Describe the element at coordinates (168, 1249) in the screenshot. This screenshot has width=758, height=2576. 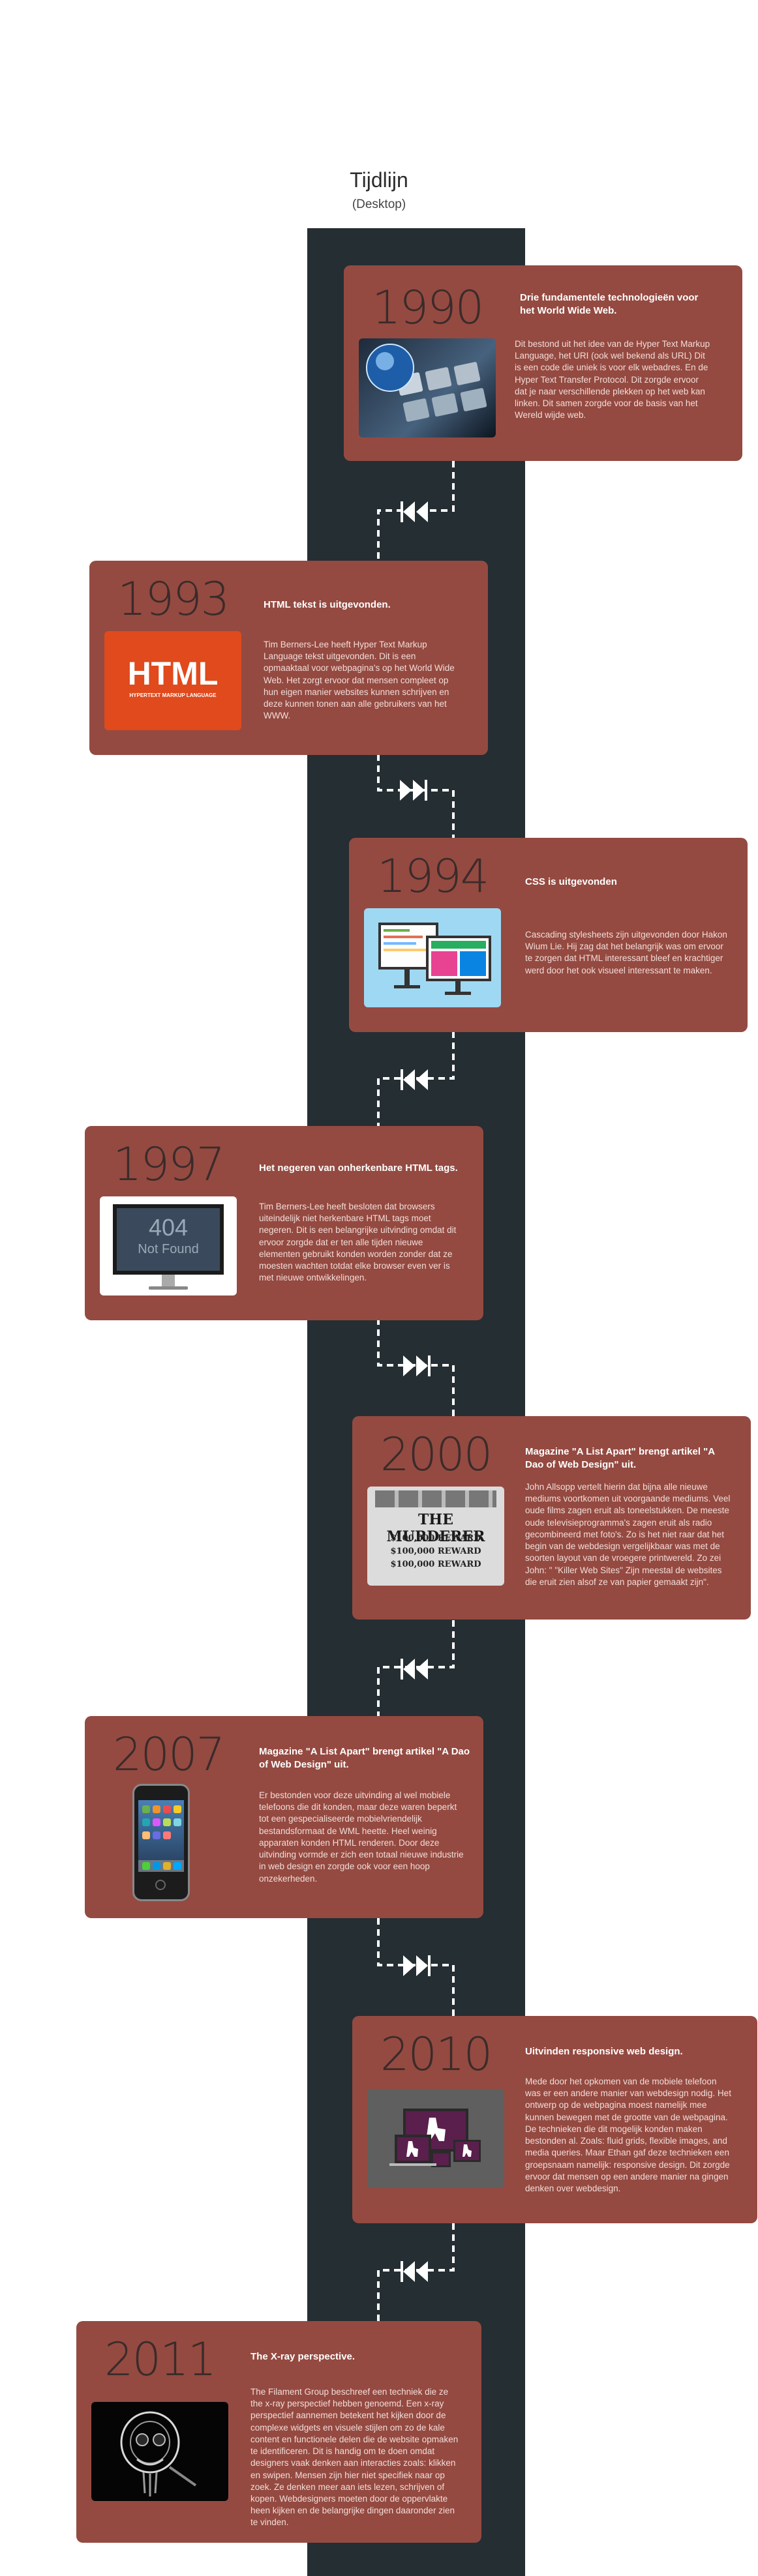
I see `error-label: Not Found` at that location.